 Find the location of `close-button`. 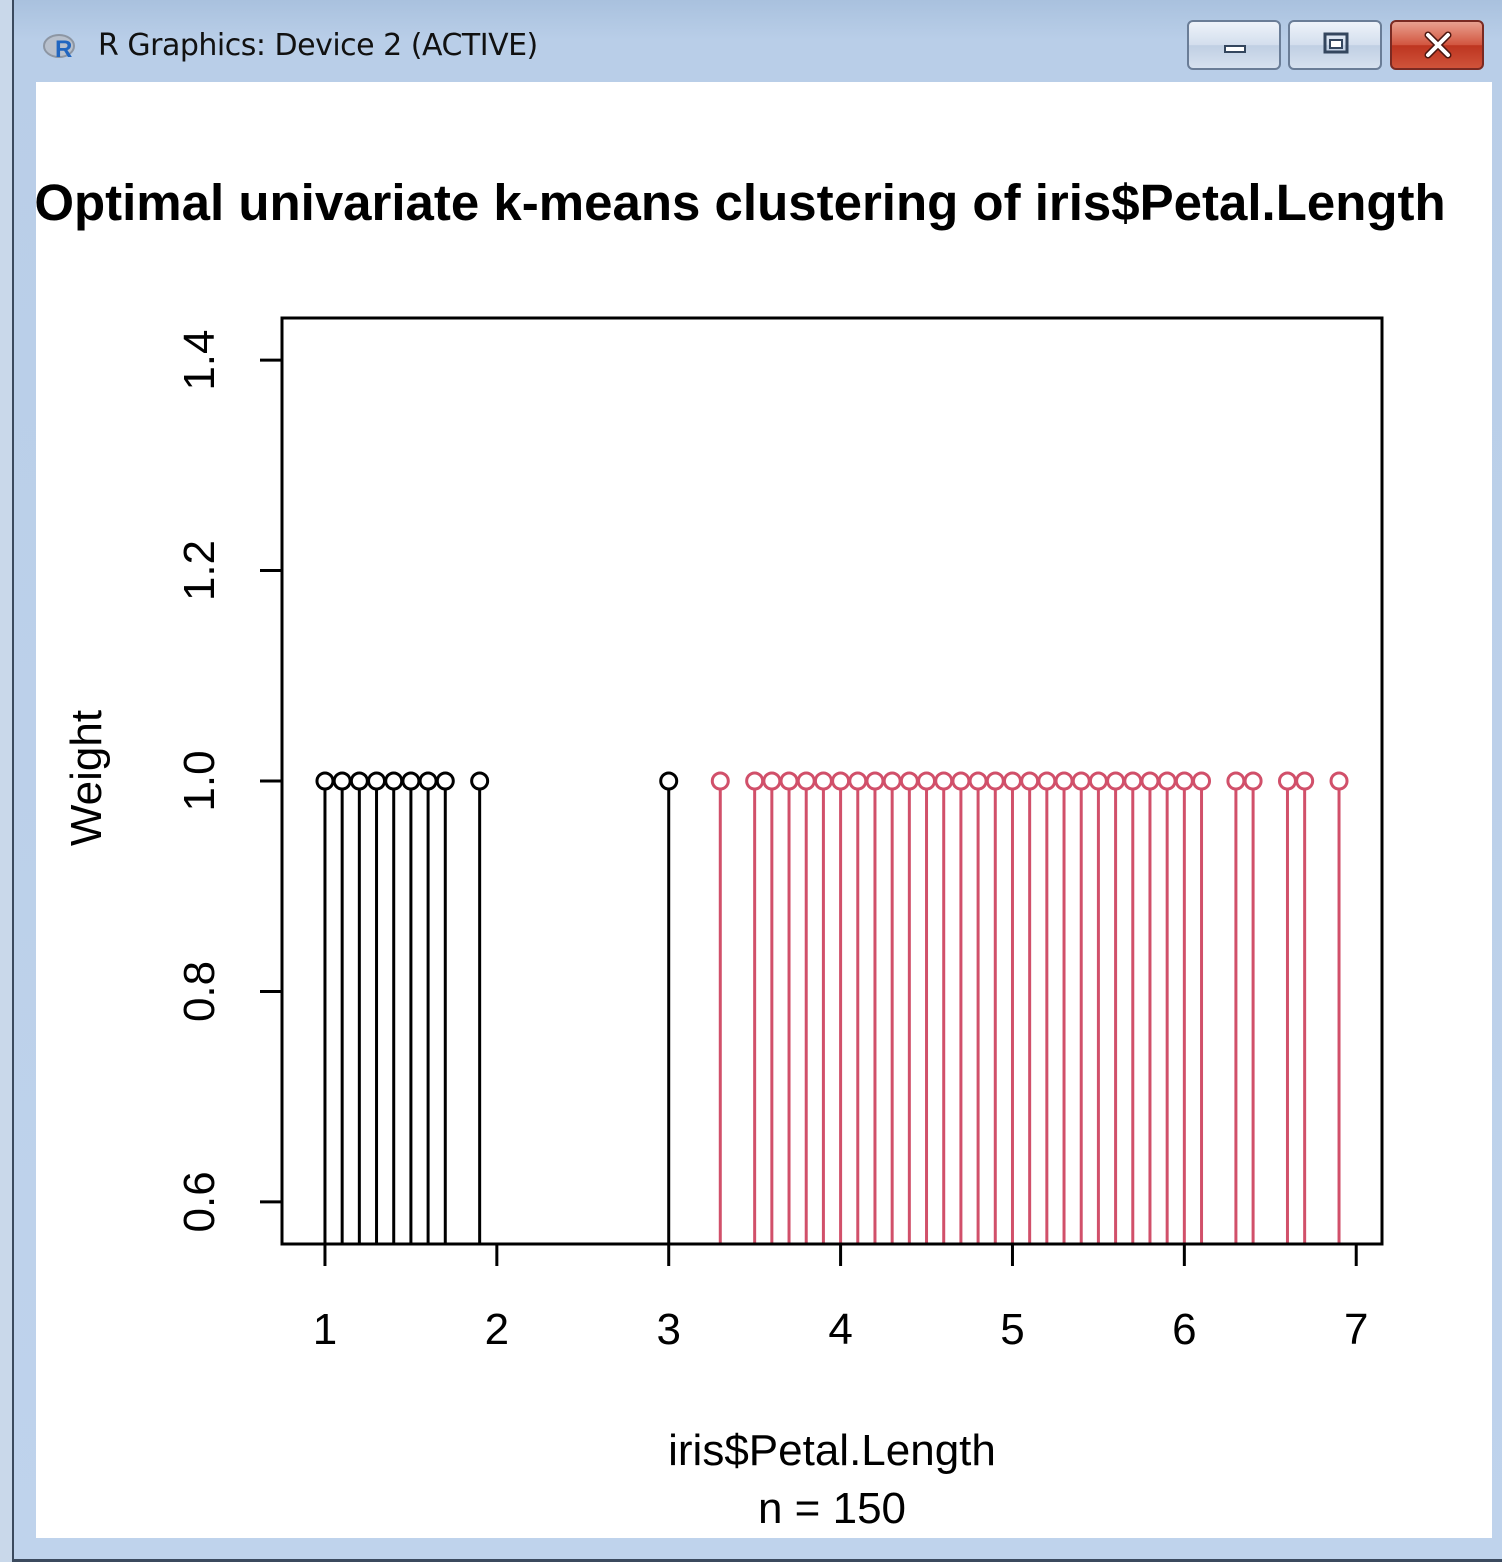

close-button is located at coordinates (1437, 45).